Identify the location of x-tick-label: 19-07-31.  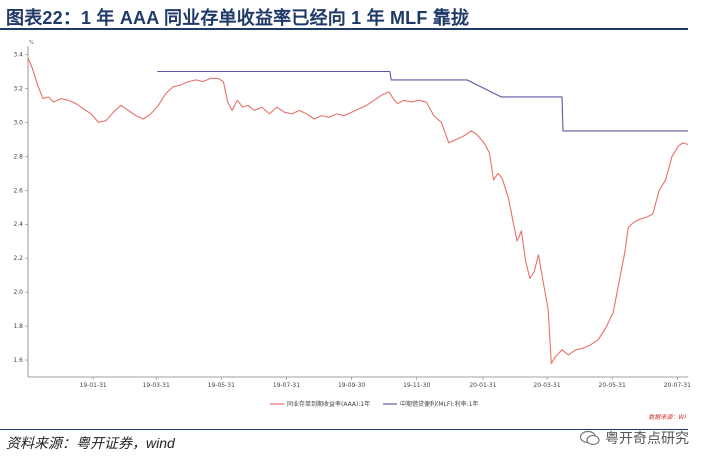
(286, 385).